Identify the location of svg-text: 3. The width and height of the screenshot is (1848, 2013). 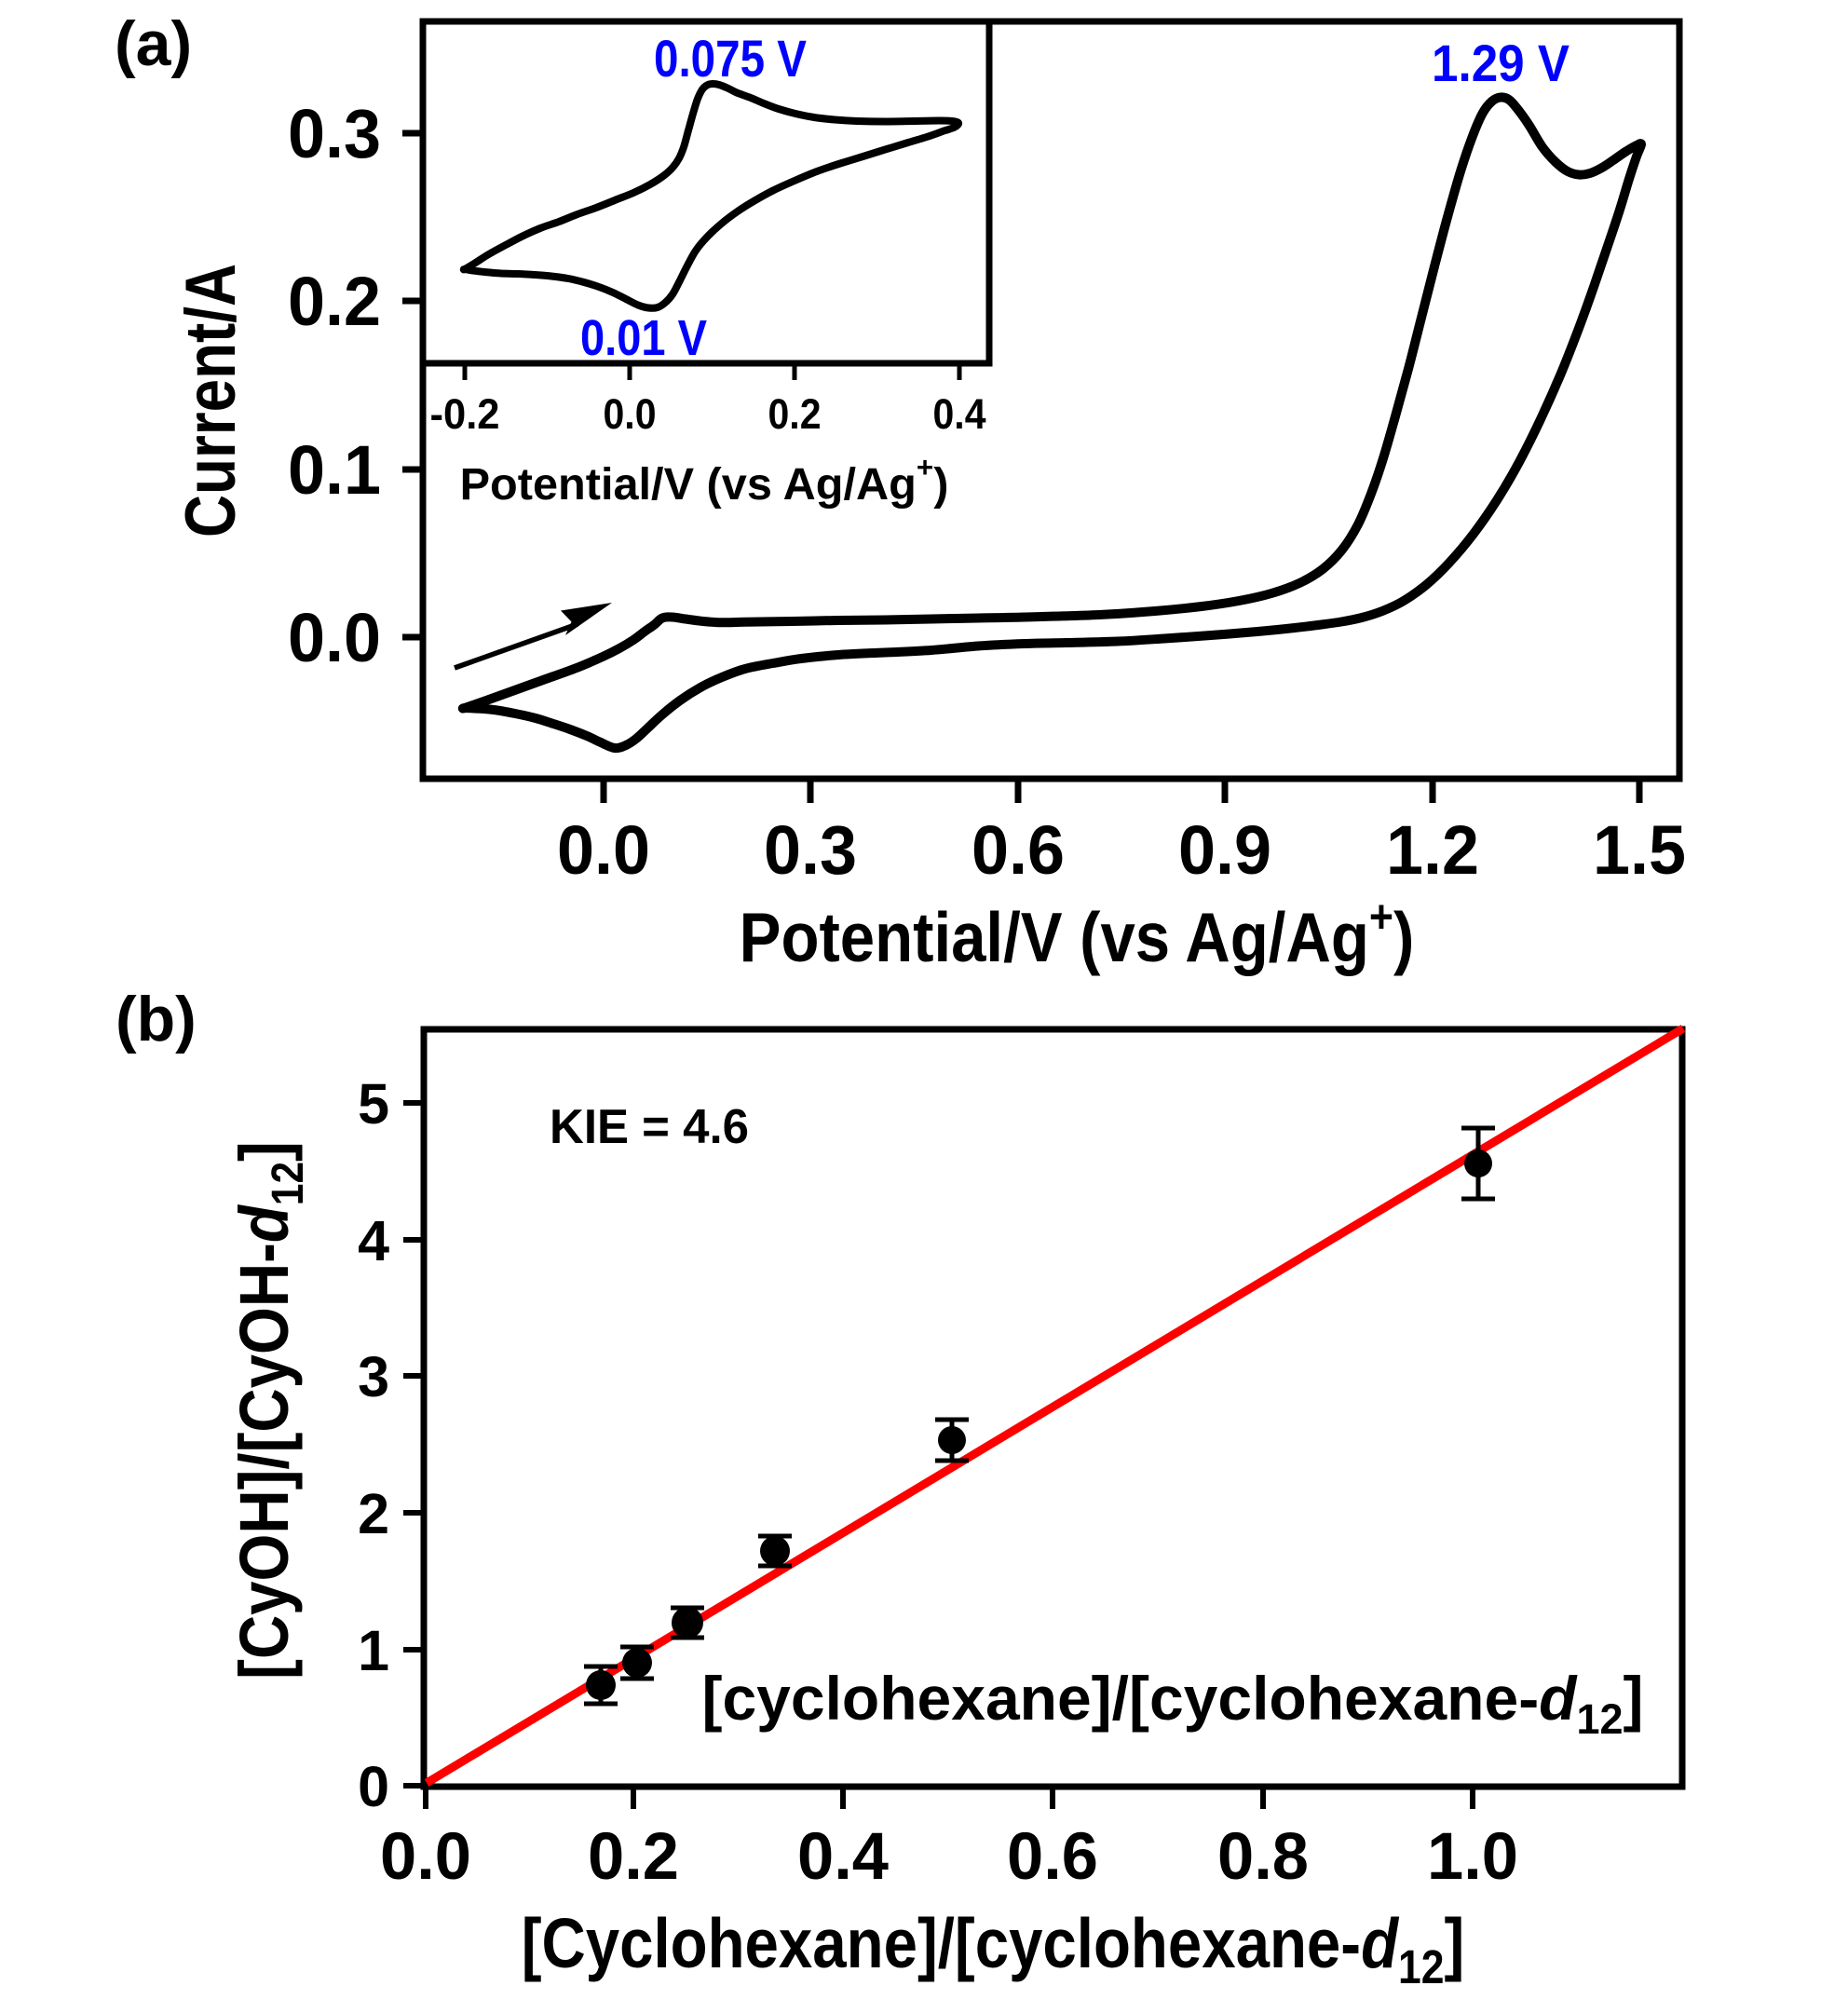
(373, 1376).